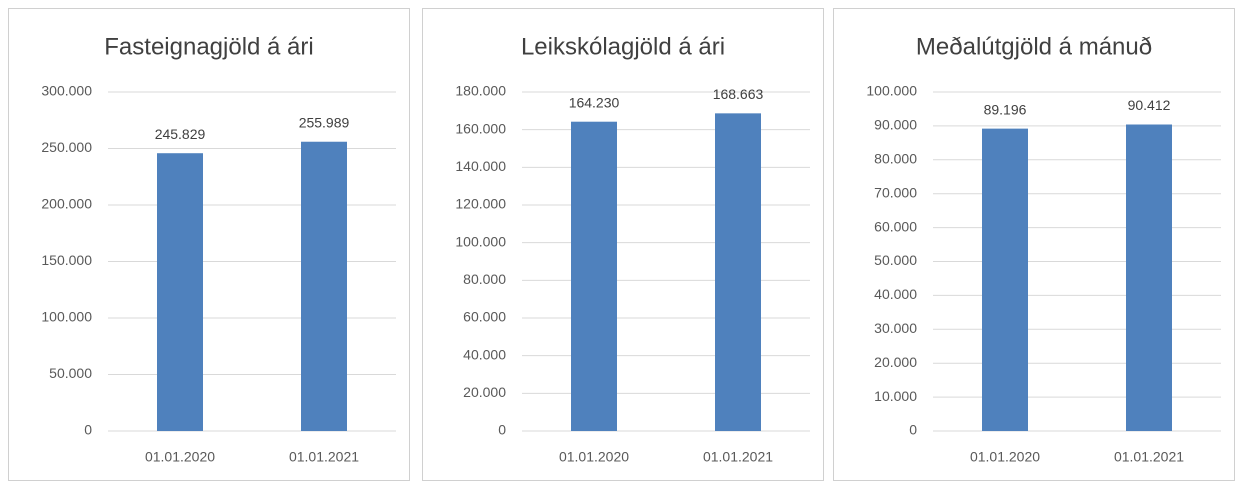  I want to click on y-tick-label: 140.000, so click(480, 166).